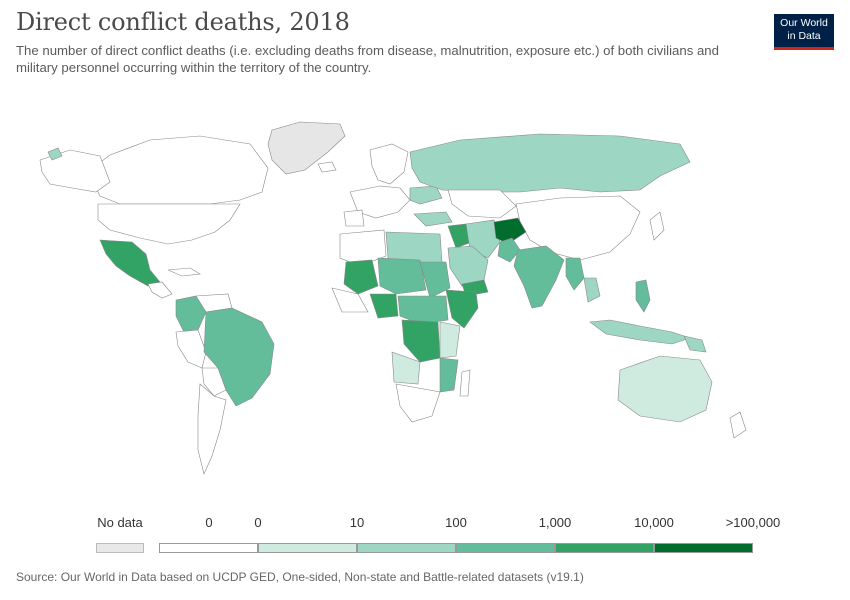 The width and height of the screenshot is (850, 600). What do you see at coordinates (425, 532) in the screenshot?
I see `map-legend: No data 0 0 10 100 1,000 10,000 >100,000` at bounding box center [425, 532].